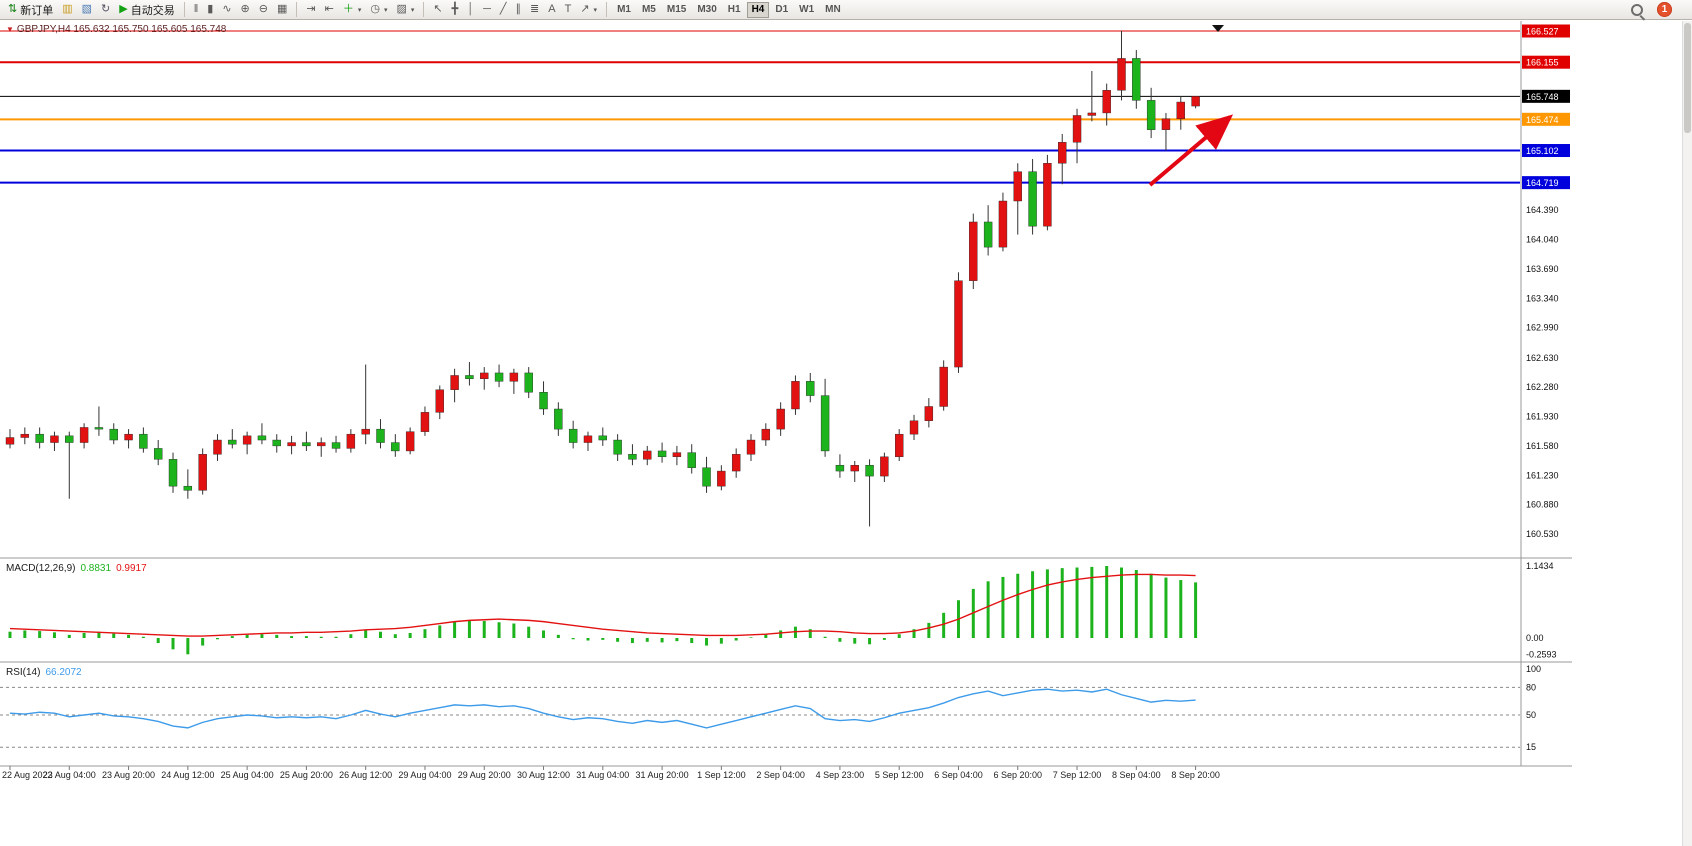 The width and height of the screenshot is (1692, 846). Describe the element at coordinates (780, 775) in the screenshot. I see `svg-text: 2 Sep 04:00` at that location.